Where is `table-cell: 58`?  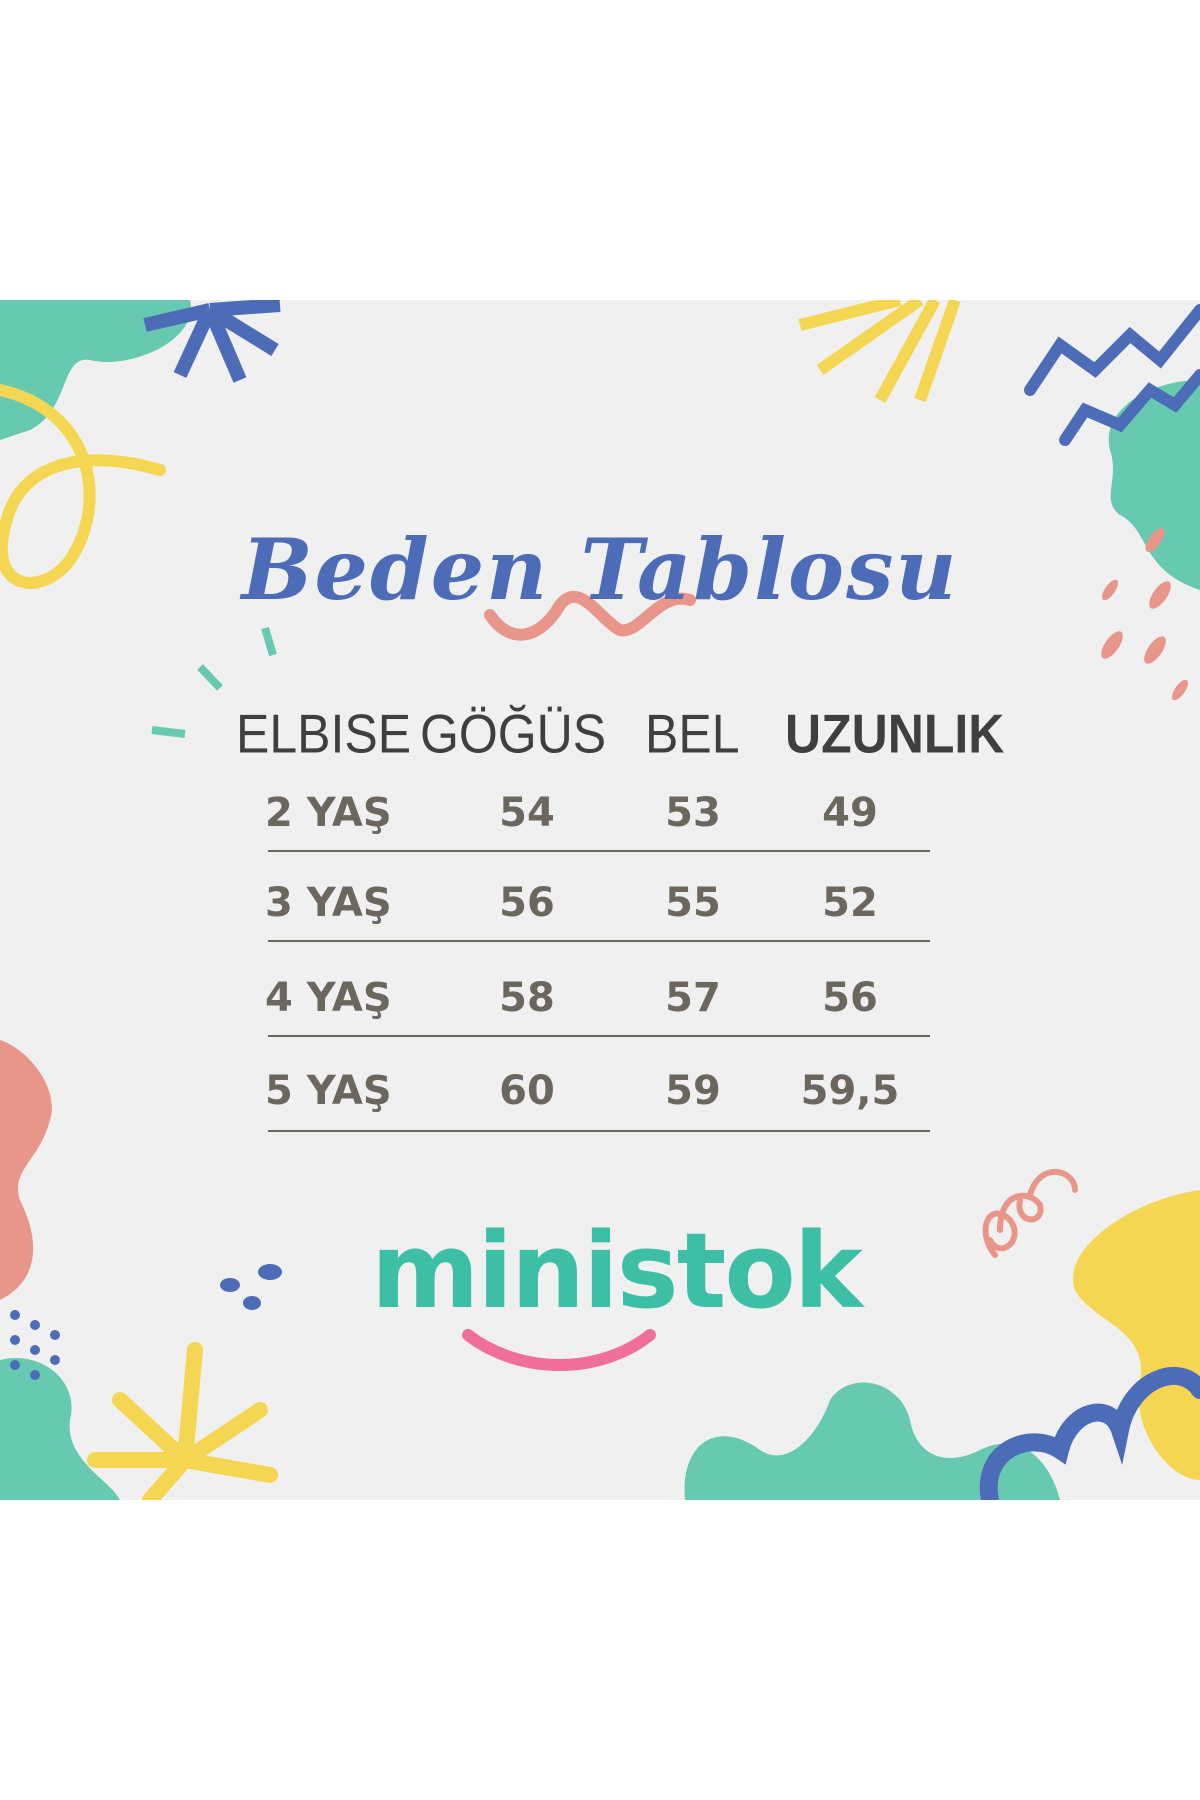 table-cell: 58 is located at coordinates (527, 998).